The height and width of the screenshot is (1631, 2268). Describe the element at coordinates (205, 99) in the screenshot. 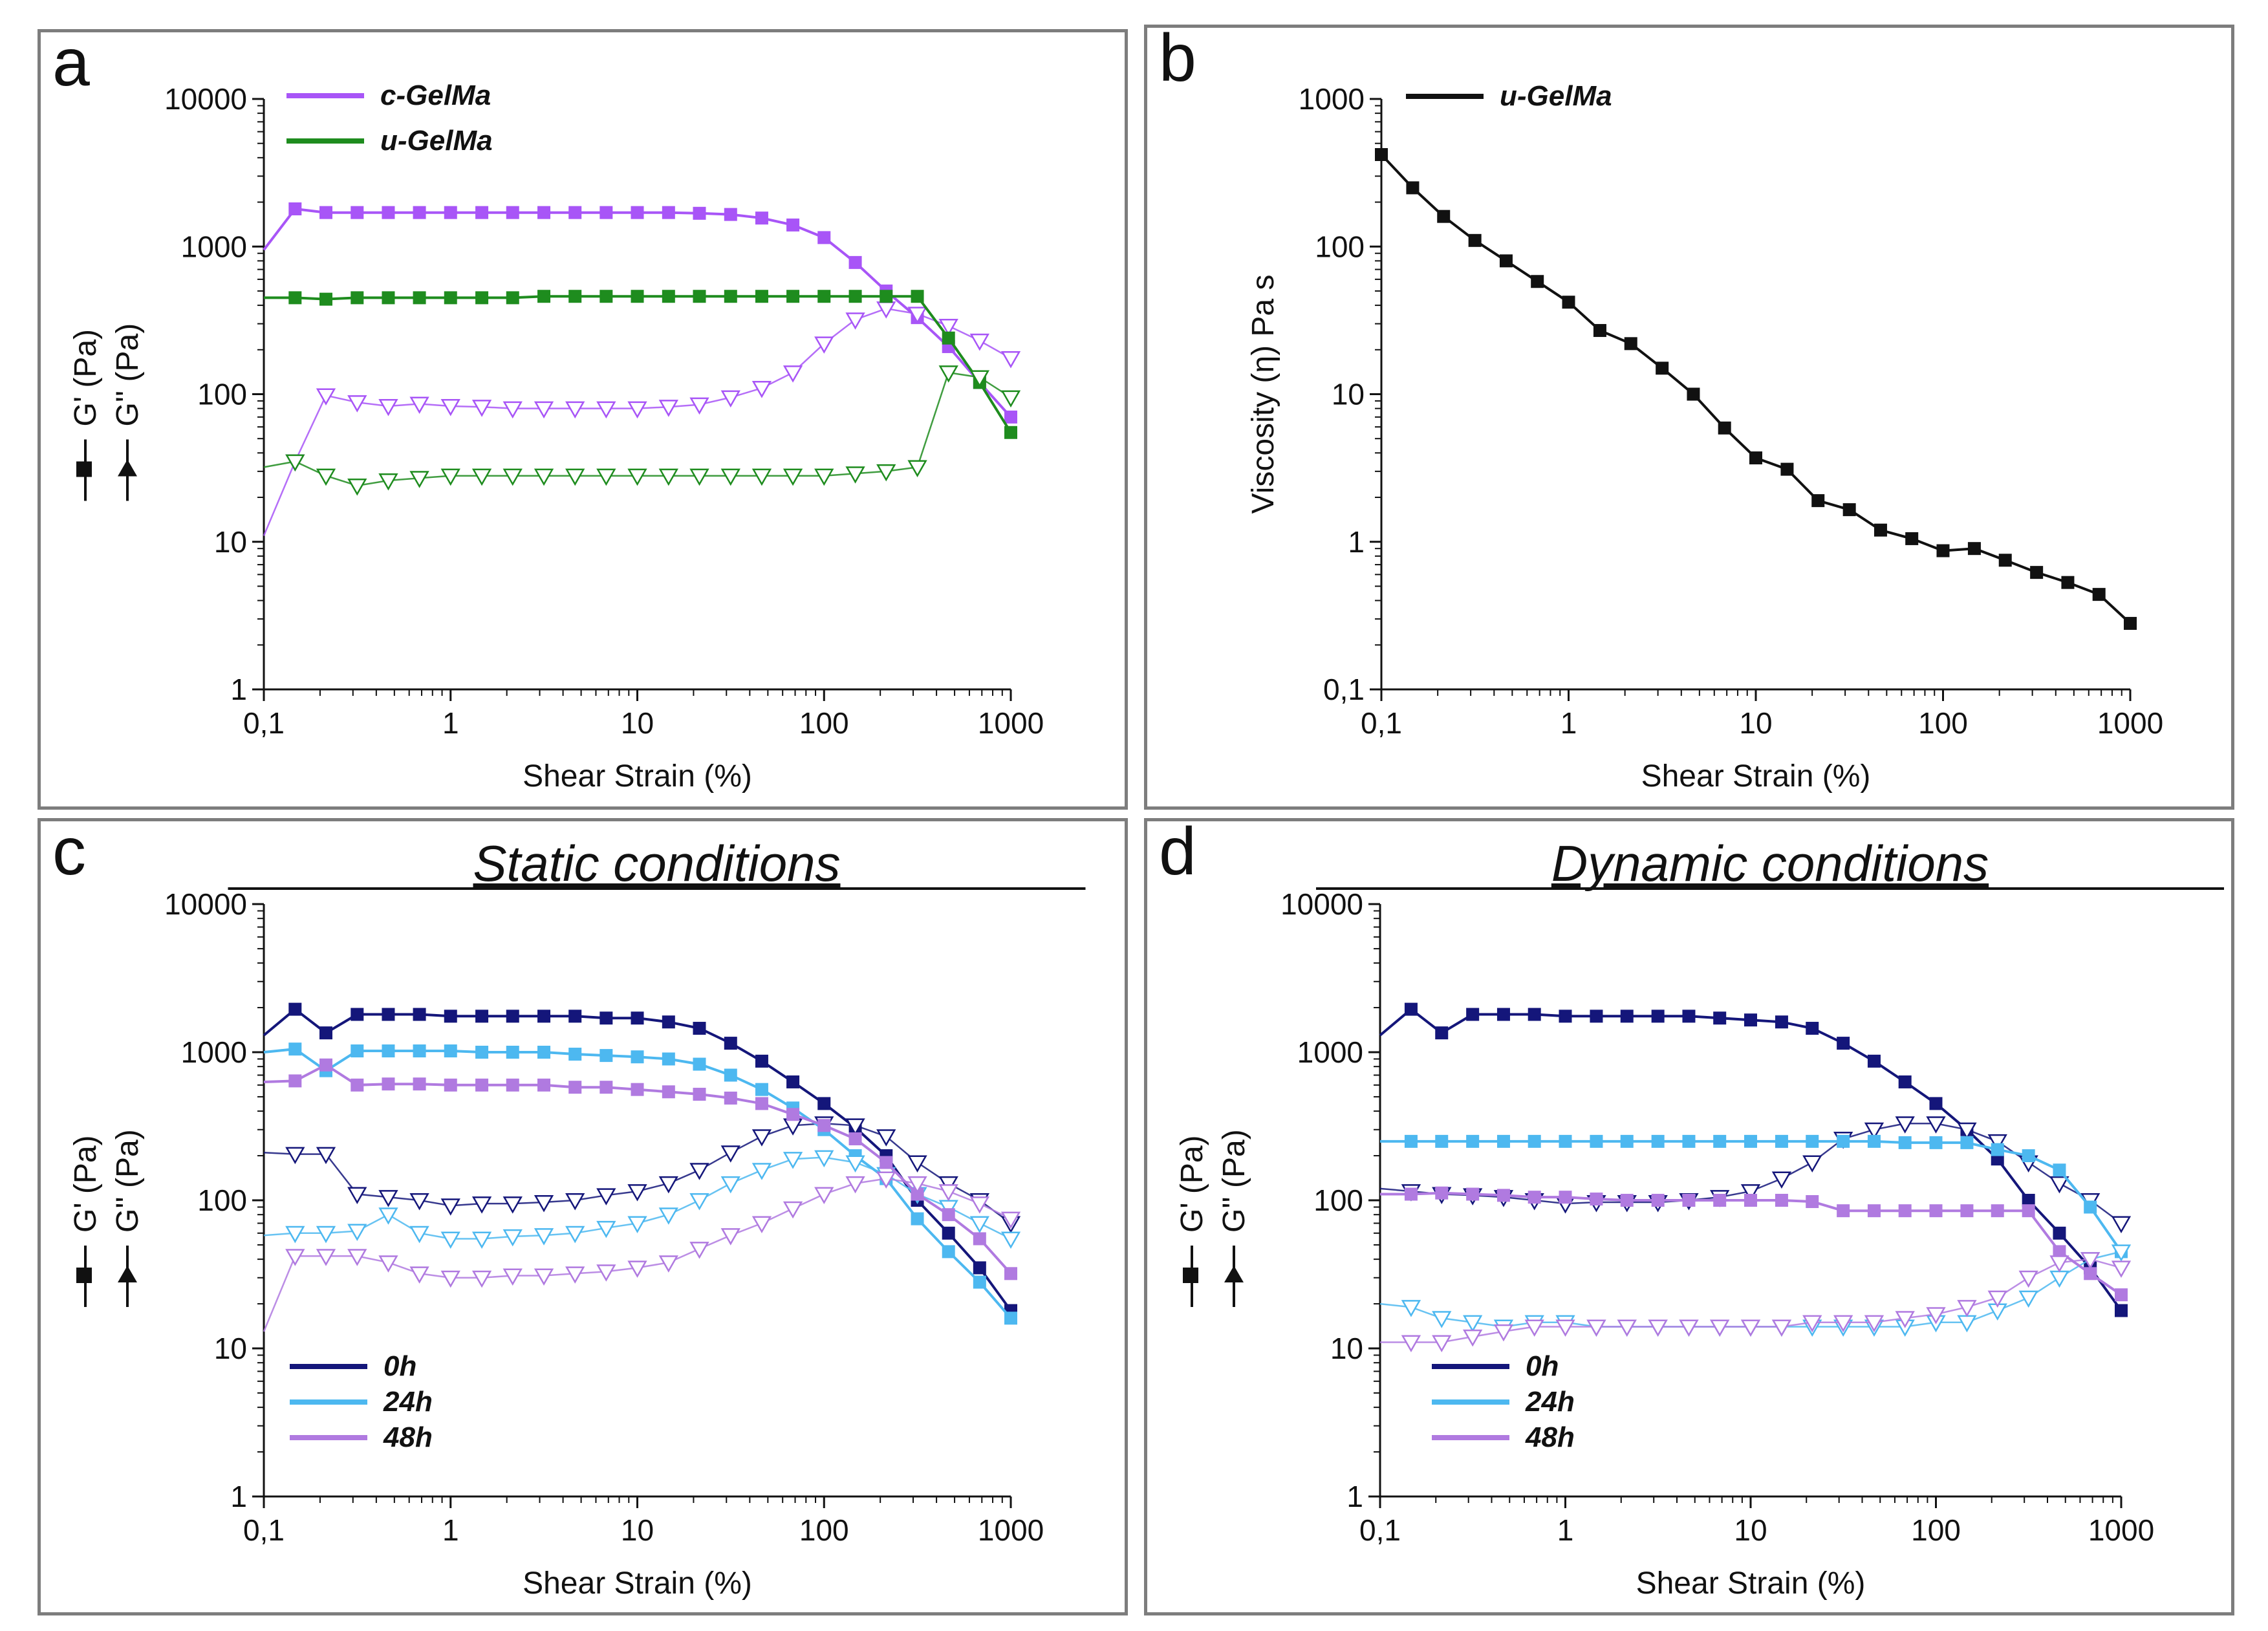

I see `y-tick-label: 10000` at that location.